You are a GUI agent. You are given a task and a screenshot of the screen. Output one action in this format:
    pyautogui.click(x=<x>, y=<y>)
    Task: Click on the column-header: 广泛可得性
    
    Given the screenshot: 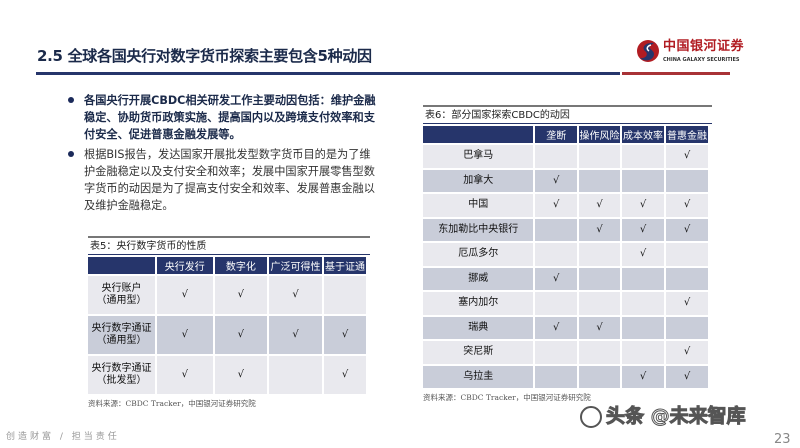 What is the action you would take?
    pyautogui.click(x=296, y=265)
    